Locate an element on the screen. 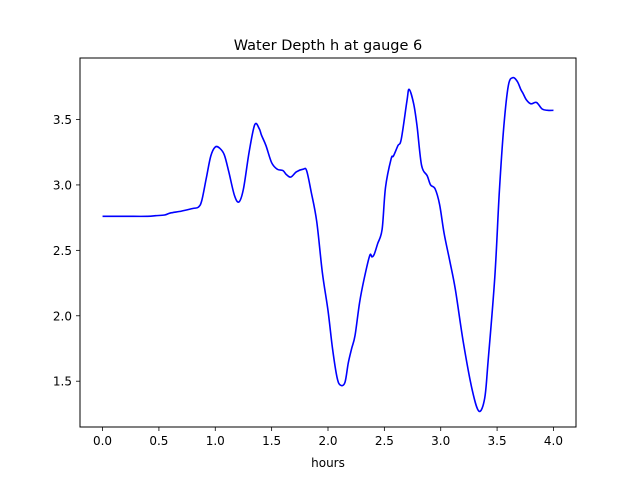  x-axis: 0.0 0.5 1.0 1.5 2.0 2.5 3.0 3.5 4.0 is located at coordinates (328, 437).